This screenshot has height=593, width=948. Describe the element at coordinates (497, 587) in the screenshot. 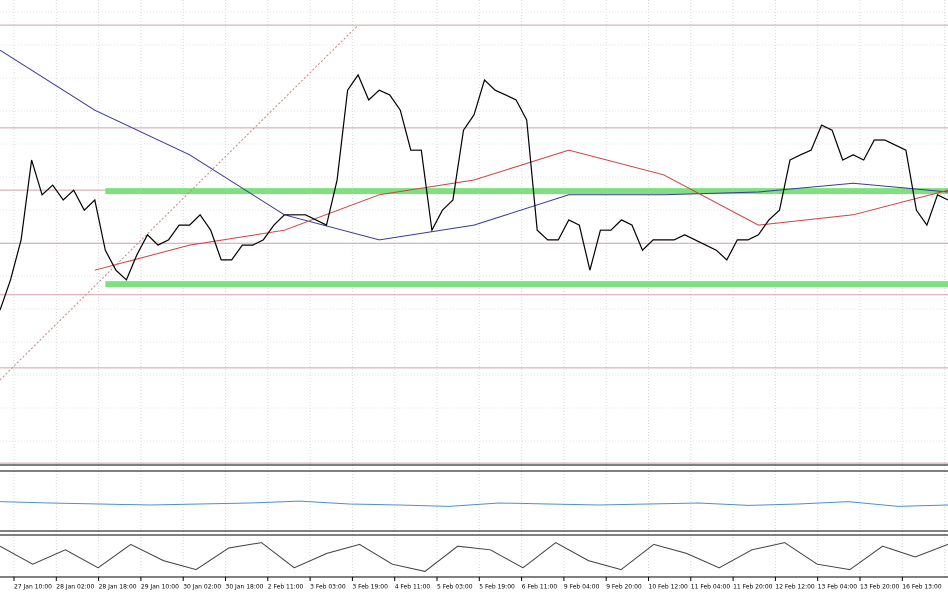

I see `x-tick-label: 5 Feb 19:00` at that location.